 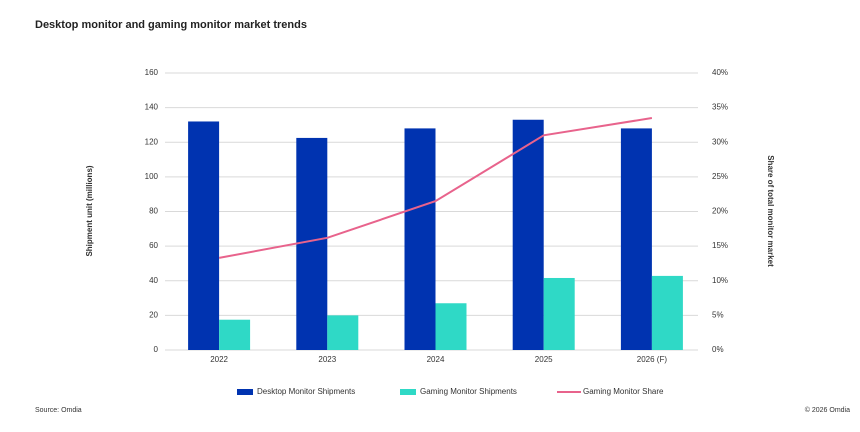 I want to click on y-tick-label: 80, so click(x=153, y=211).